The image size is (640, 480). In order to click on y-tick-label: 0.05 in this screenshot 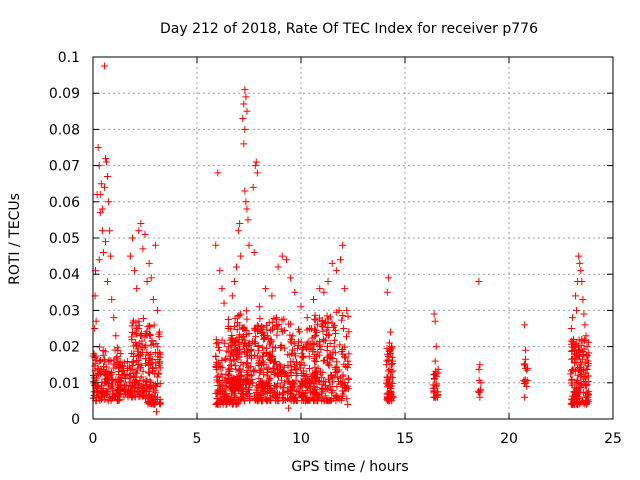, I will do `click(64, 239)`.